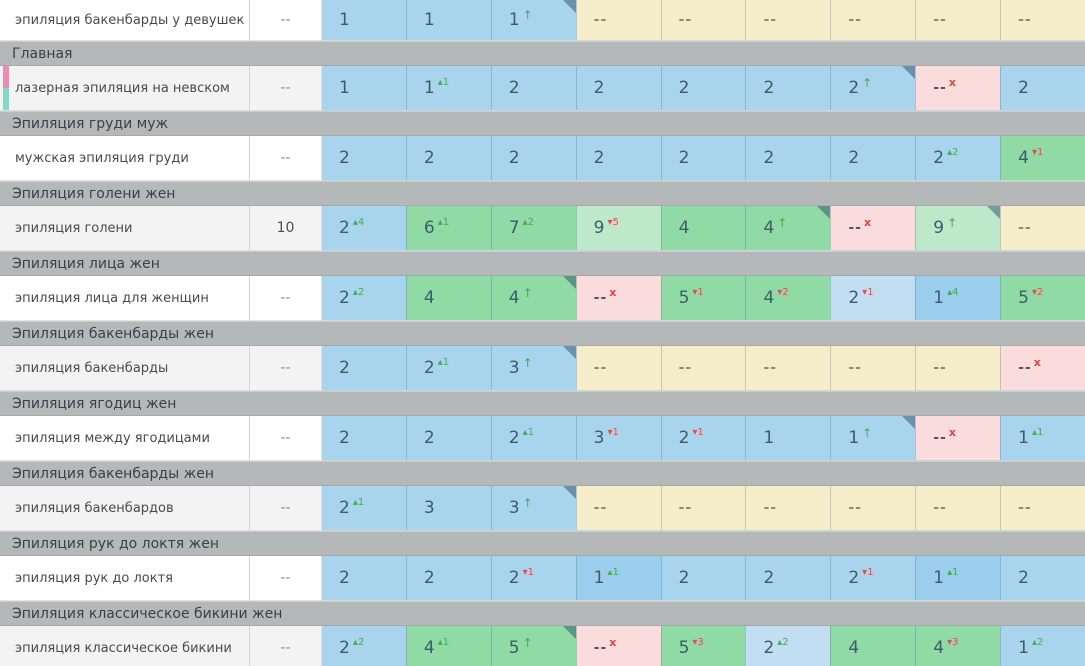 The height and width of the screenshot is (666, 1085). Describe the element at coordinates (958, 228) in the screenshot. I see `position-cell: 9 ↑` at that location.